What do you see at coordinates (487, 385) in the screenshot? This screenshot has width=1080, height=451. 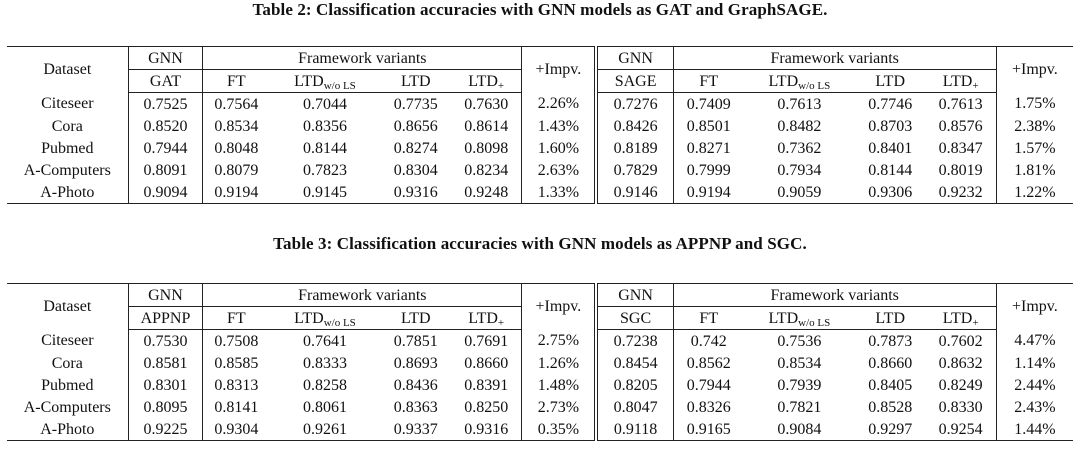 I see `accuracy-value: 0.8391` at bounding box center [487, 385].